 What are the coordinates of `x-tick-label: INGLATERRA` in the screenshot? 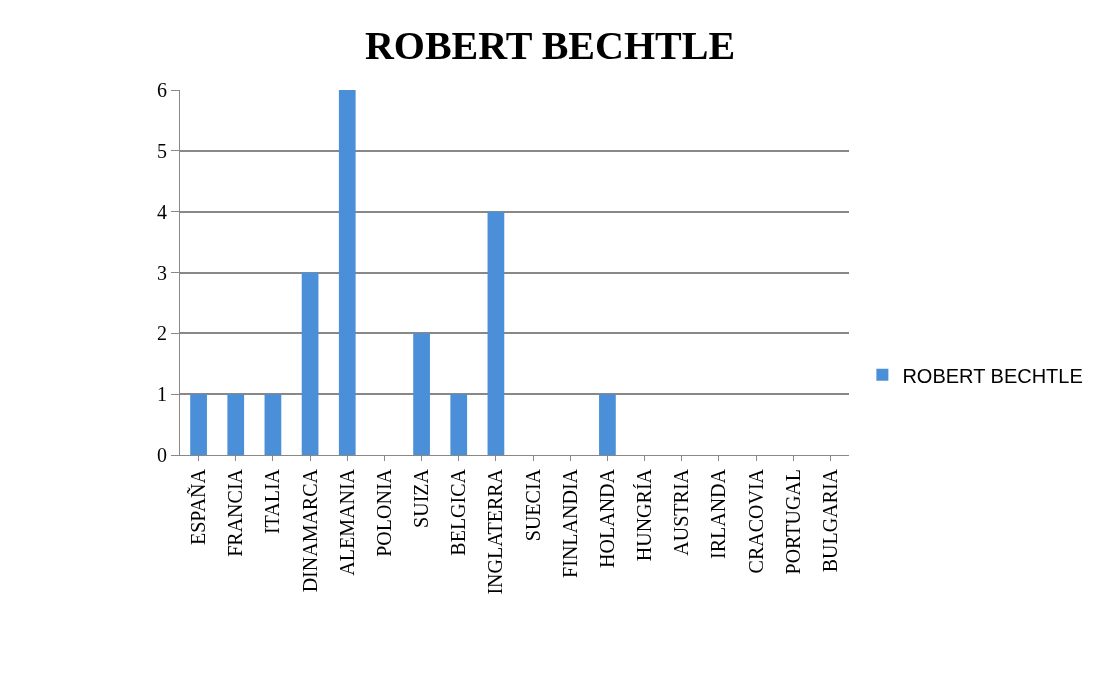 It's located at (495, 531).